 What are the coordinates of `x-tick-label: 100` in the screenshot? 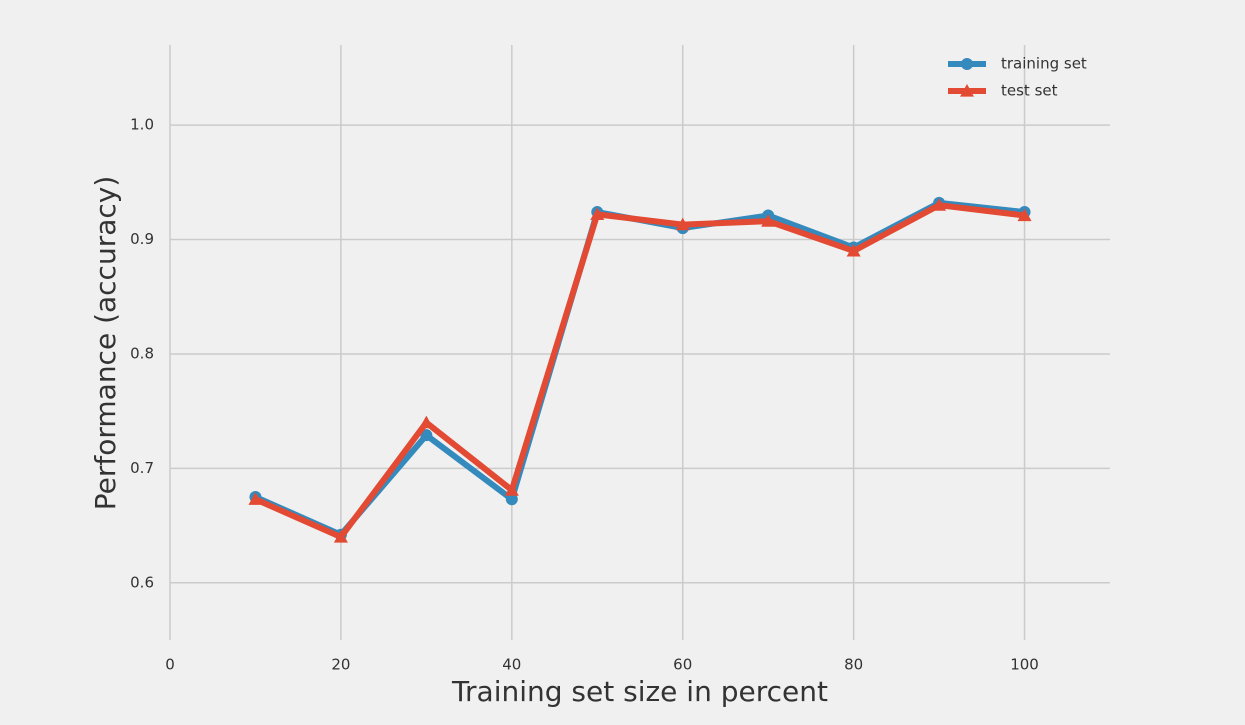 It's located at (1024, 665).